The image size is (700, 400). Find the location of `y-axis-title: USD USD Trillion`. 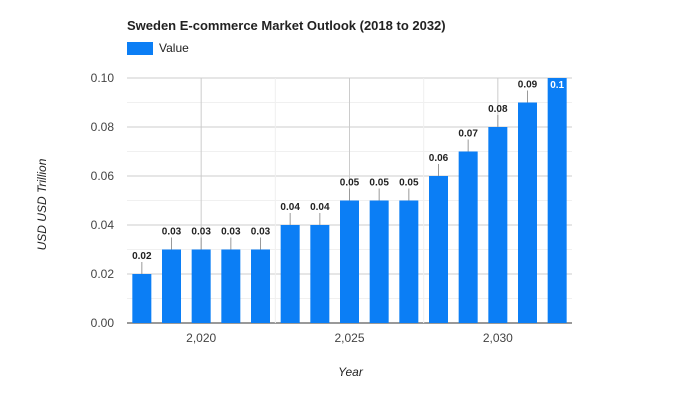

y-axis-title: USD USD Trillion is located at coordinates (42, 204).